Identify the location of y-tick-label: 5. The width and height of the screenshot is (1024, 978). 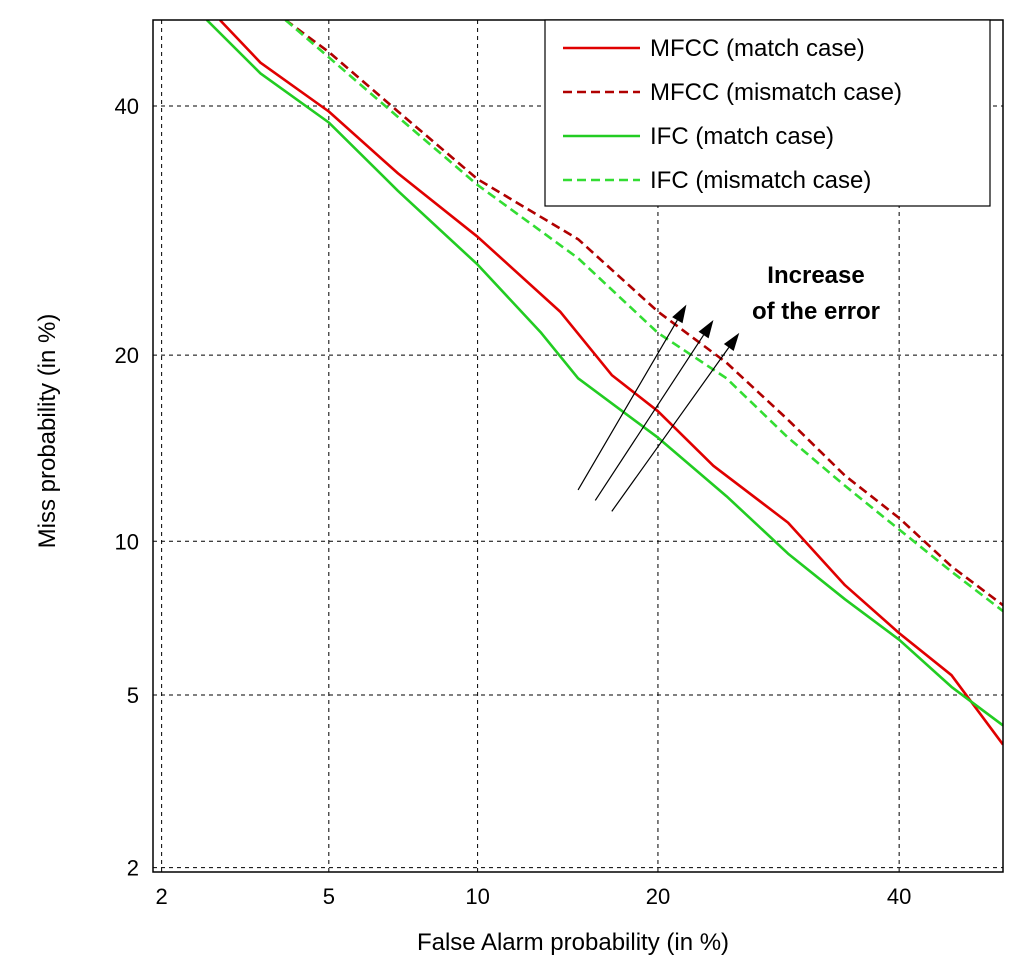
(133, 695).